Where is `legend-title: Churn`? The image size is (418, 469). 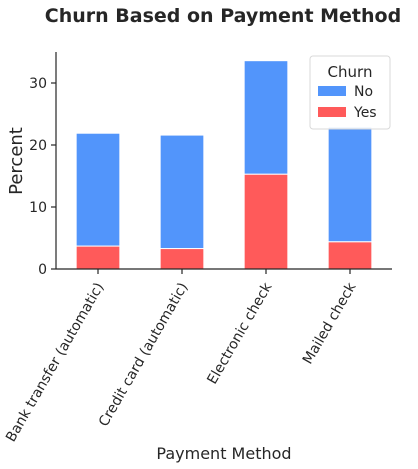
legend-title: Churn is located at coordinates (350, 72).